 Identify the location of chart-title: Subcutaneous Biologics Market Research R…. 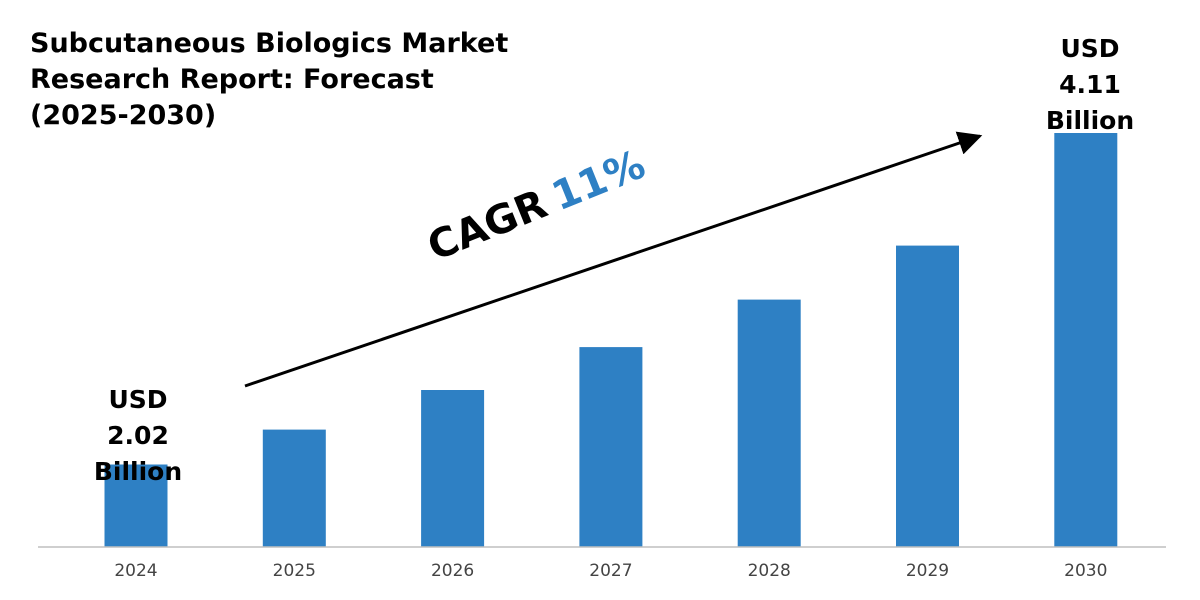
(290, 80).